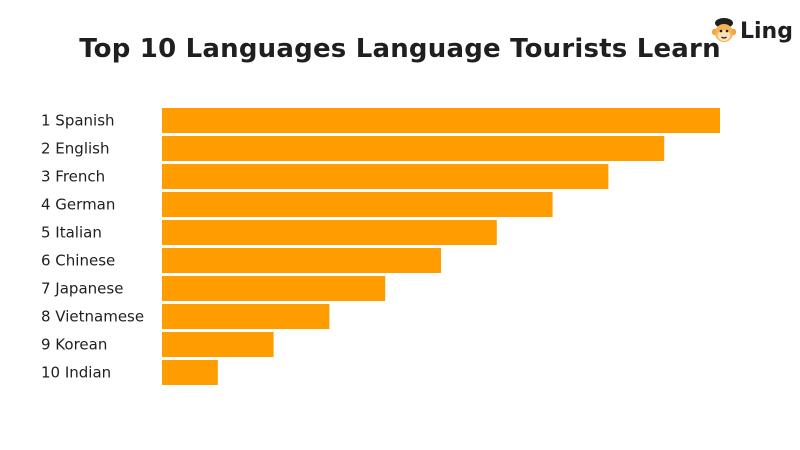 This screenshot has height=450, width=800. Describe the element at coordinates (73, 177) in the screenshot. I see `category-label-3: 3 French` at that location.